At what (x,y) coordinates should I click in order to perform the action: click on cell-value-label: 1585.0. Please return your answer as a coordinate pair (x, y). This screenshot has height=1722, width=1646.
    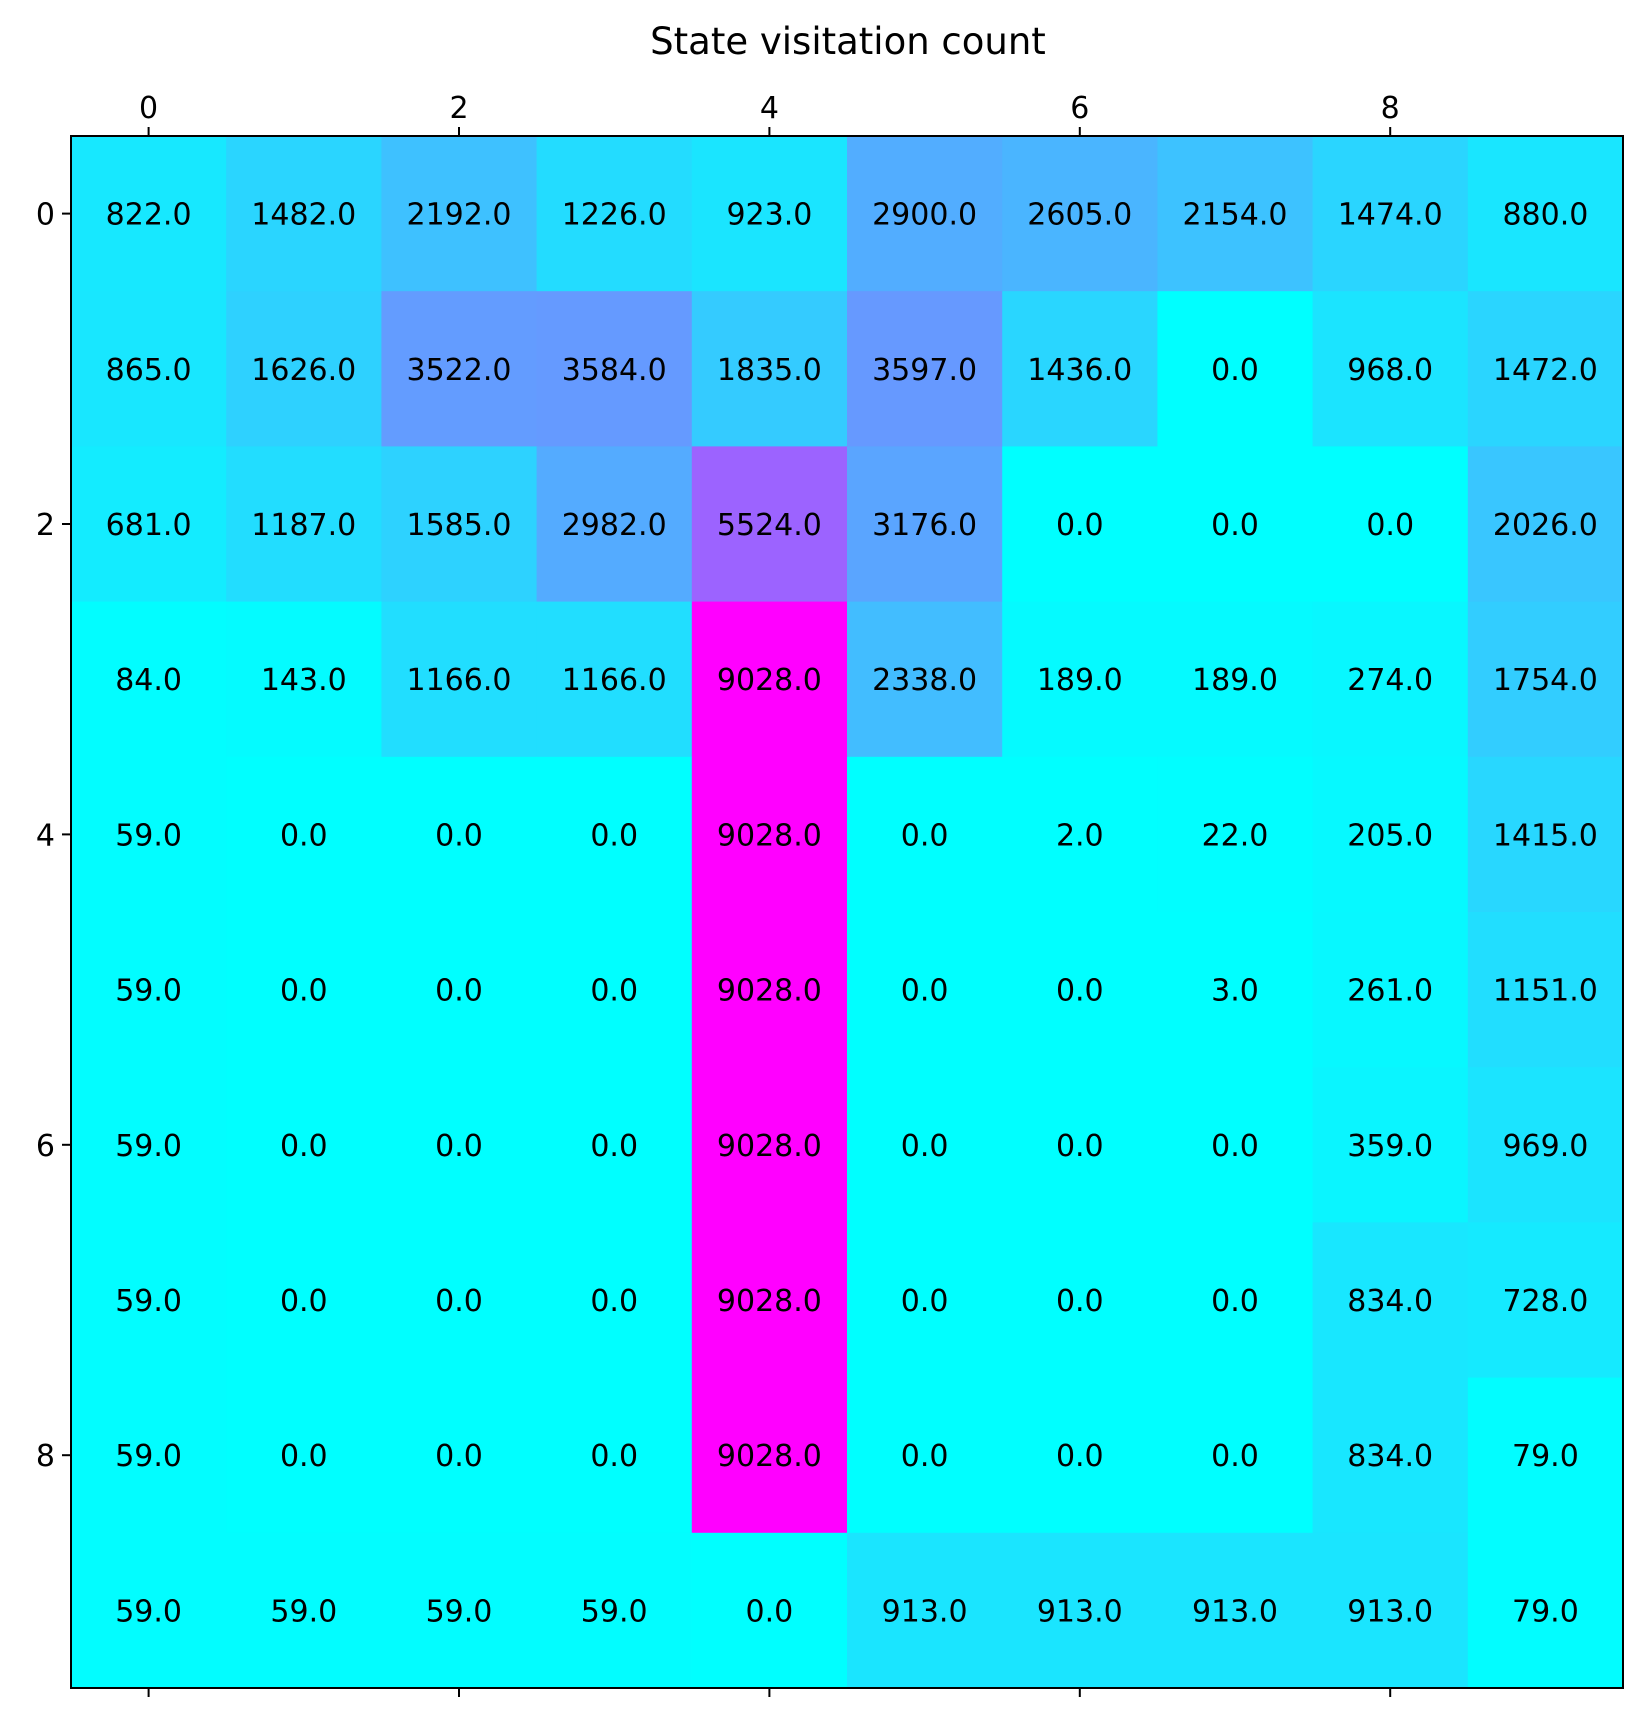
    Looking at the image, I should click on (459, 525).